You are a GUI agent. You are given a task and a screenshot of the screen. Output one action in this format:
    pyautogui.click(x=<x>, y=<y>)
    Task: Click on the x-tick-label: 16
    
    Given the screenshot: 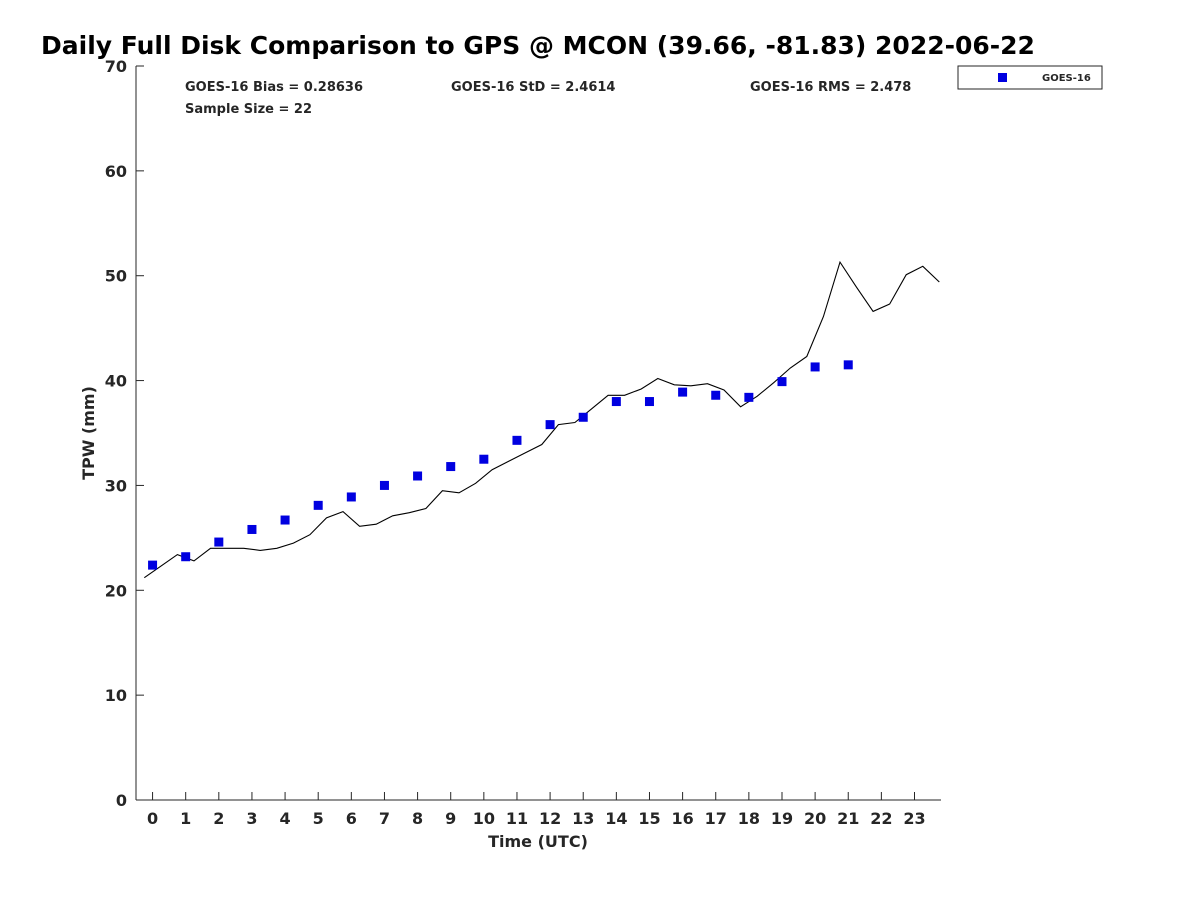 What is the action you would take?
    pyautogui.click(x=682, y=818)
    